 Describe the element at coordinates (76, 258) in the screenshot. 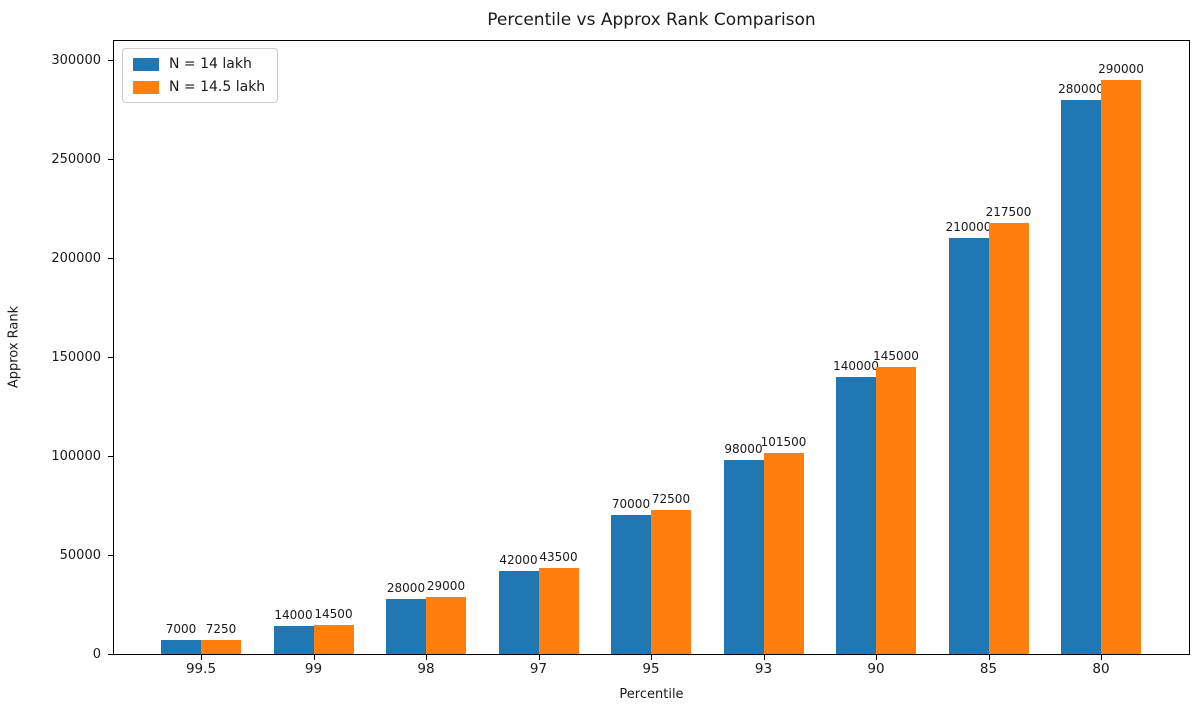

I see `y-tick-label: 200000` at that location.